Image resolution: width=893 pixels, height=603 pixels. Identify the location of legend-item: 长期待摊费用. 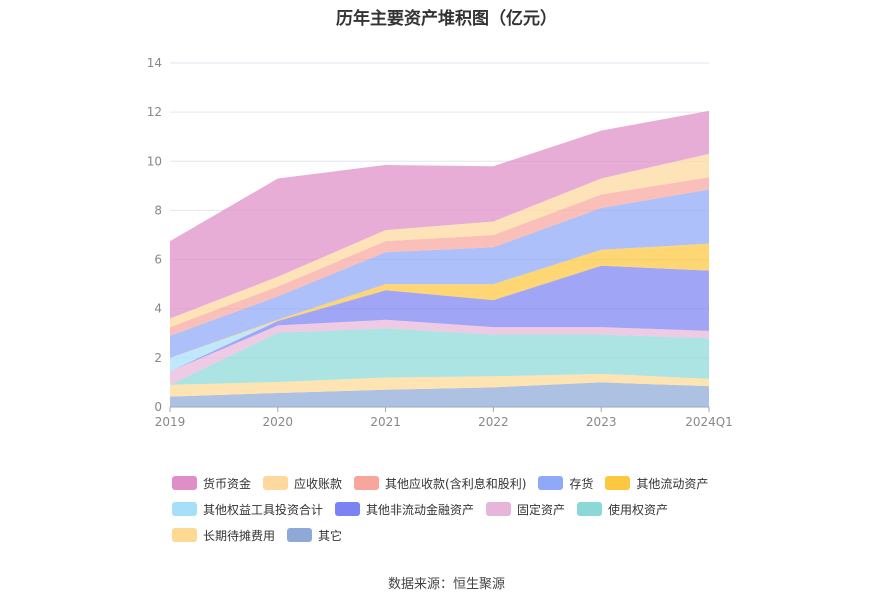
(223, 535).